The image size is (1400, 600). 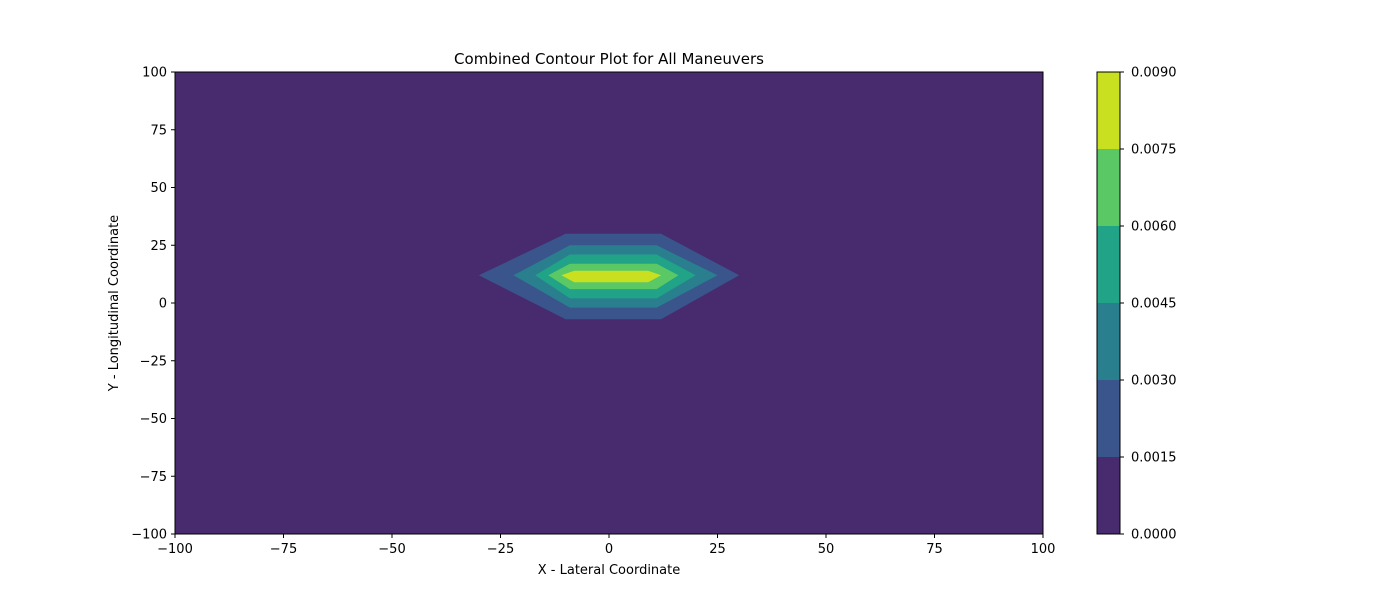 I want to click on x-tick-label: 100, so click(x=1043, y=549).